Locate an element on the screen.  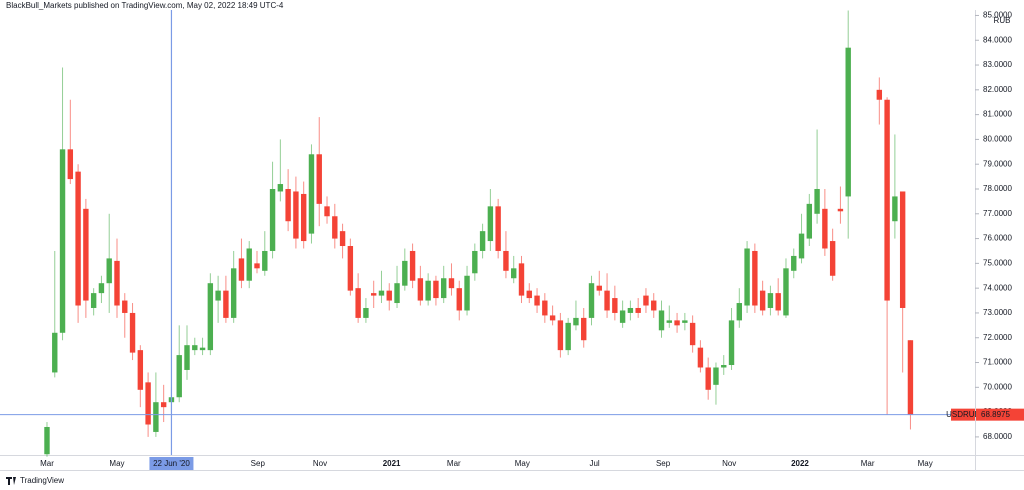
y-tick-label: 74.0000 is located at coordinates (997, 287).